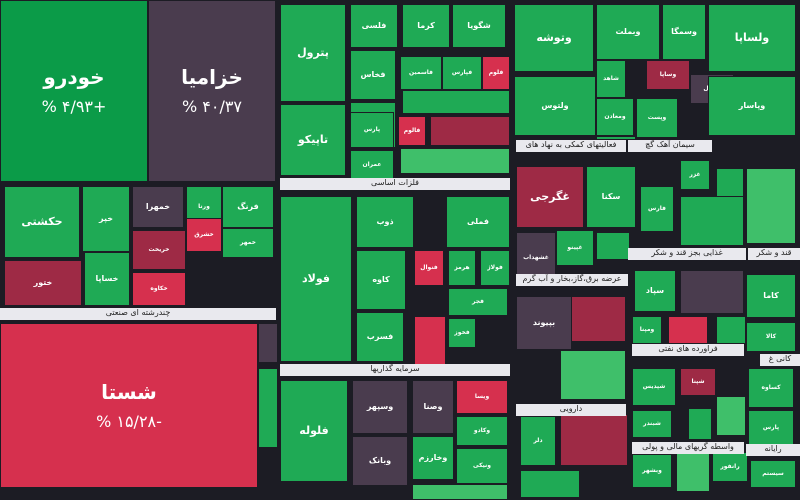  I want to click on treemap-tile: شگویا, so click(479, 26).